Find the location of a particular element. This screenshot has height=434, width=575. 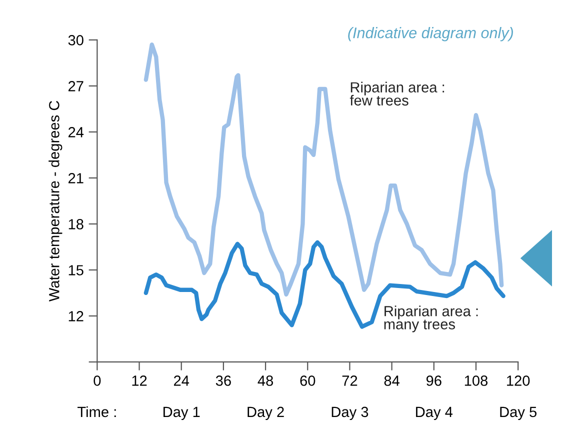

y-tick-label: 30 is located at coordinates (76, 40).